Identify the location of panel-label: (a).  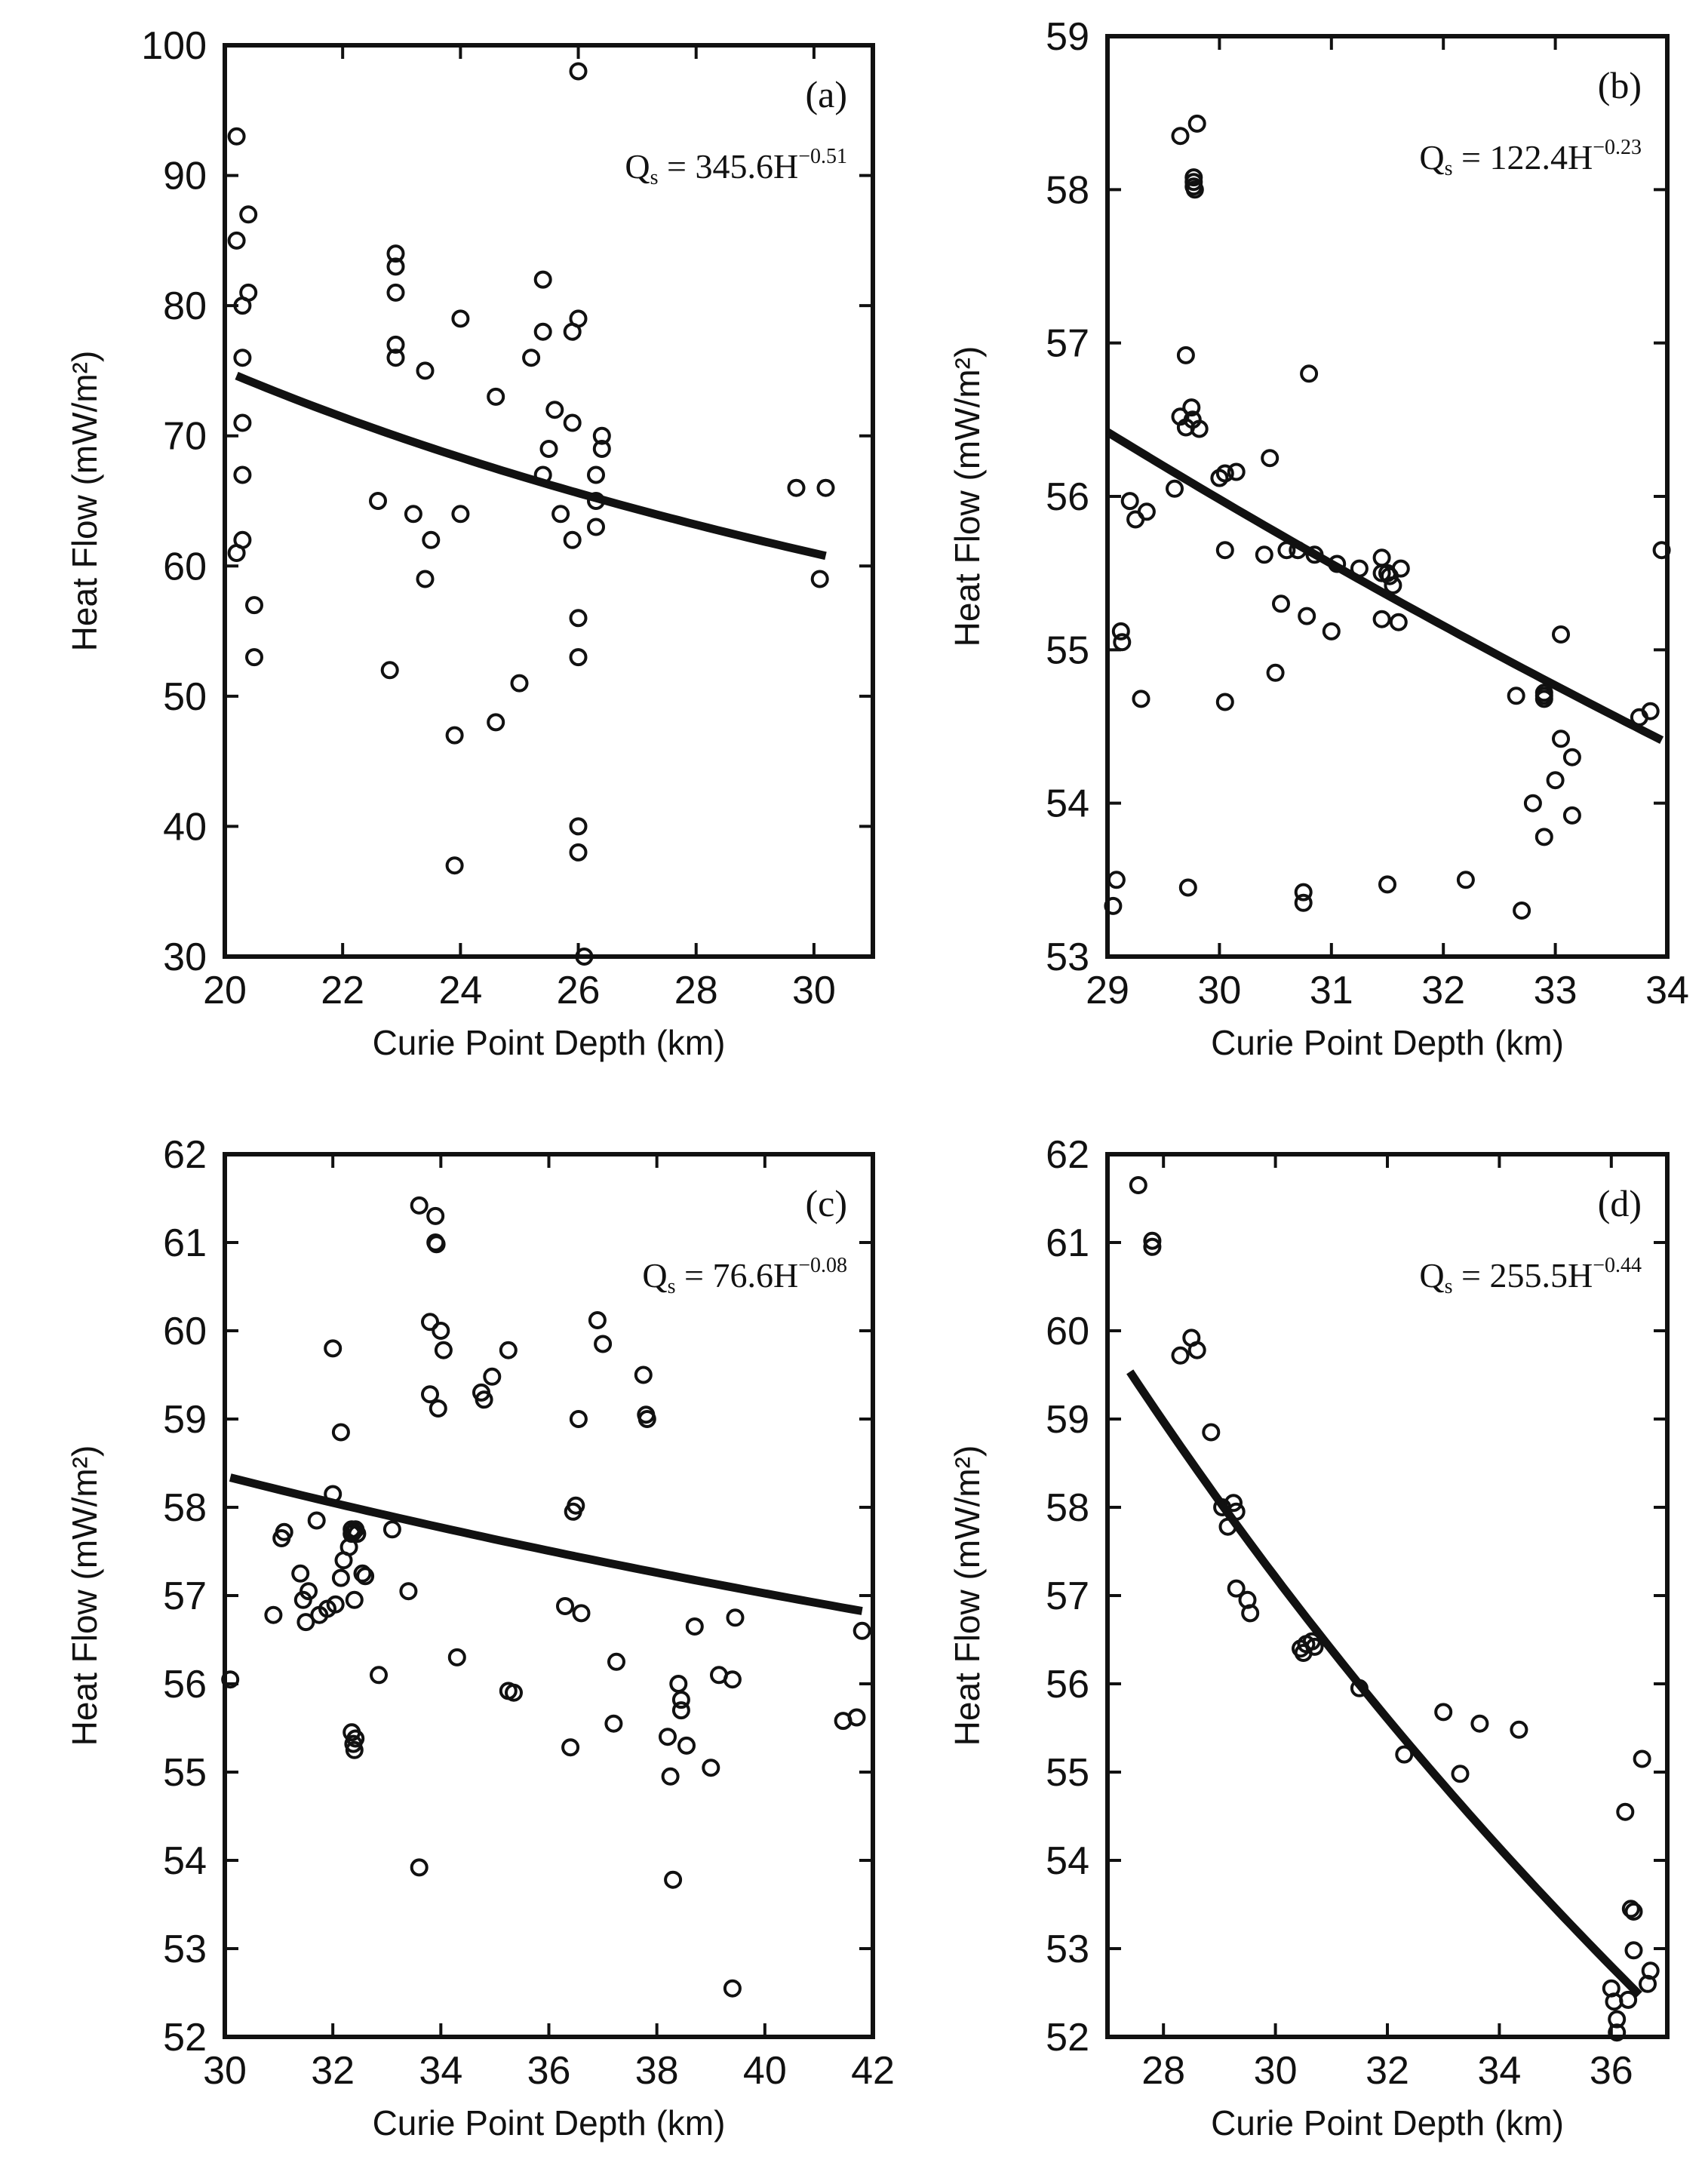
(827, 94).